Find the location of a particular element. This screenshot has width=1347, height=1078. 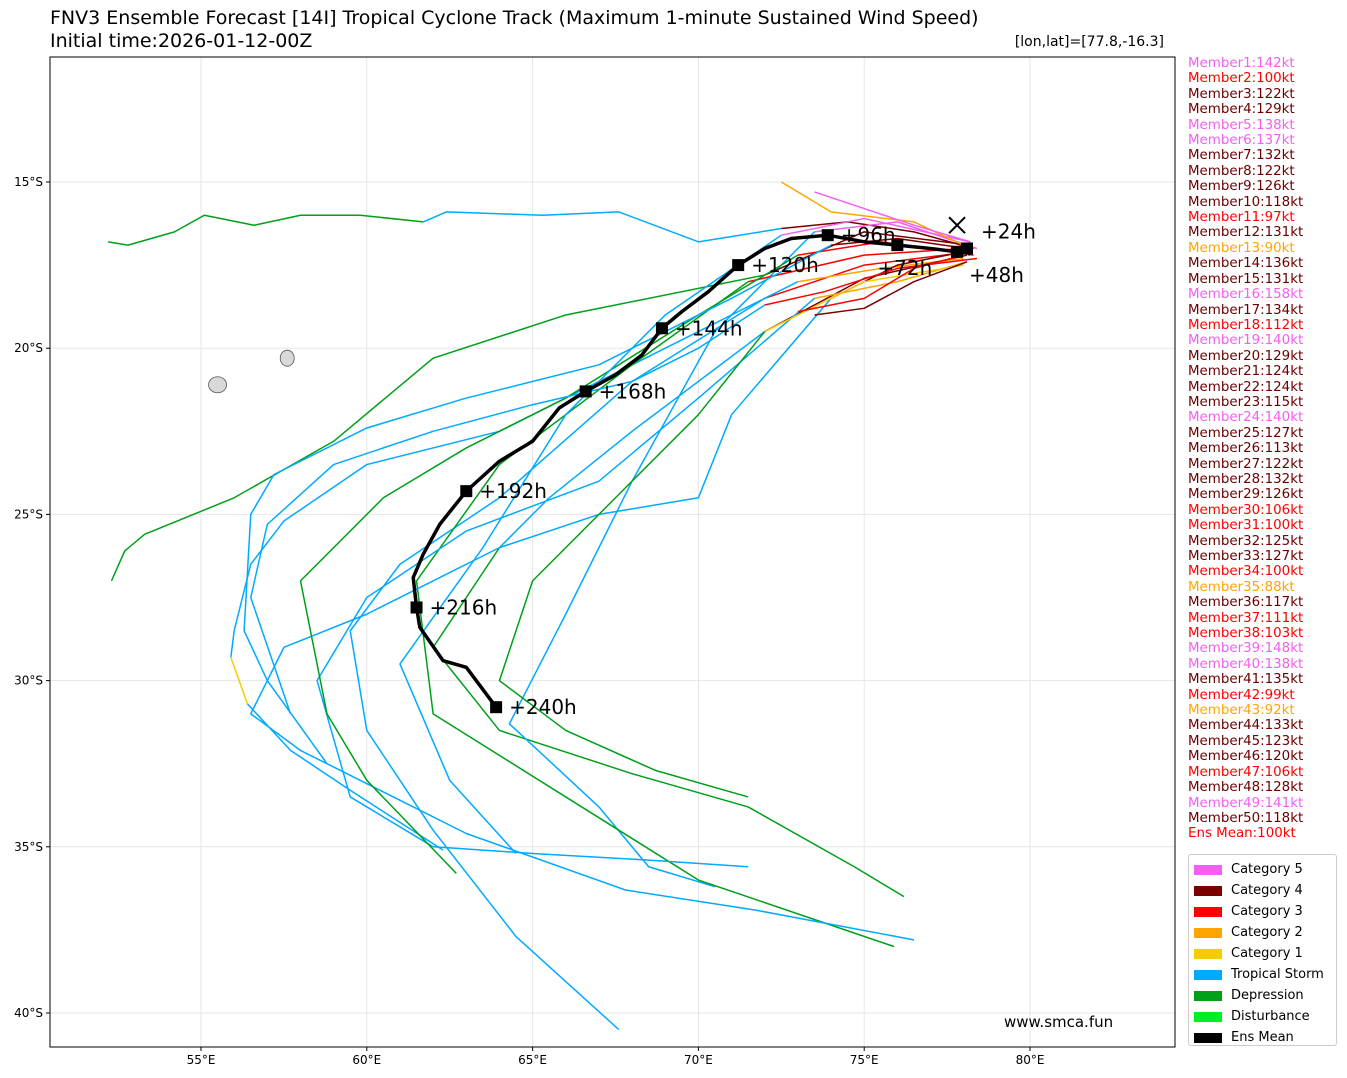

legend-label: Category 5 is located at coordinates (1267, 869).